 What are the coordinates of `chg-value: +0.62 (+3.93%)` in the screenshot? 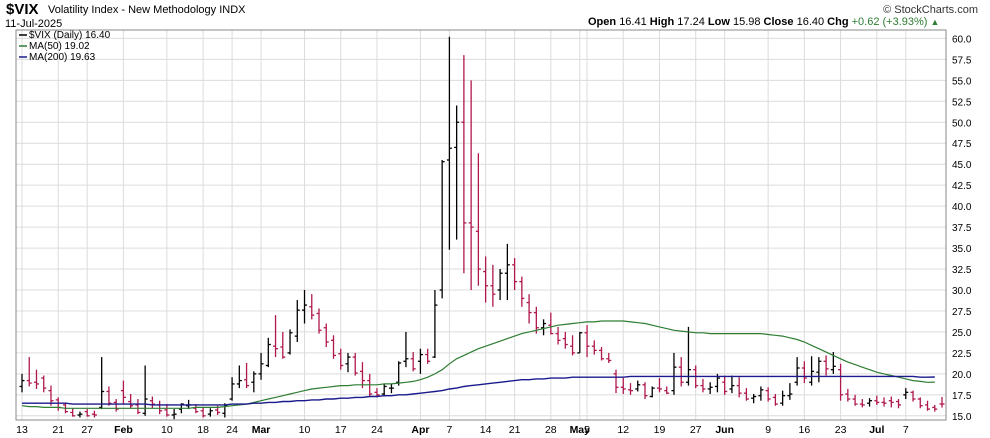 It's located at (889, 22).